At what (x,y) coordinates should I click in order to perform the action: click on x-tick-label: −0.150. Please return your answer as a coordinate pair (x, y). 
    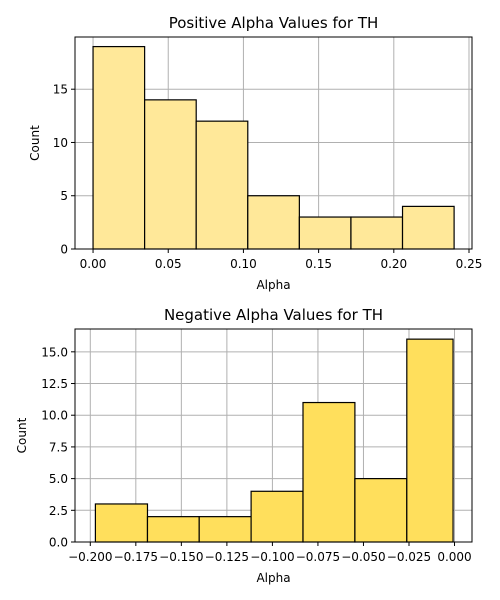
    Looking at the image, I should click on (181, 557).